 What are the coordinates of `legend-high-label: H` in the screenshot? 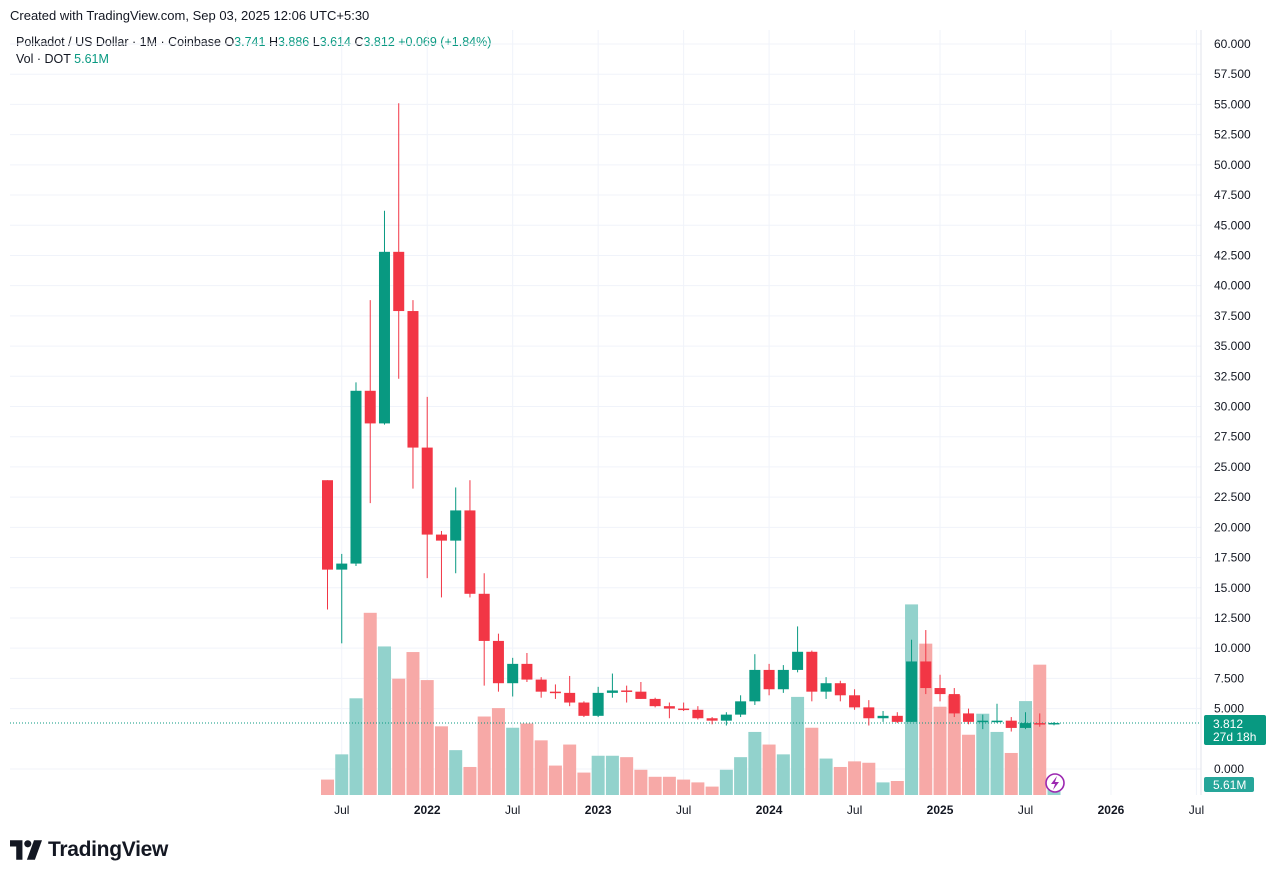 It's located at (273, 42).